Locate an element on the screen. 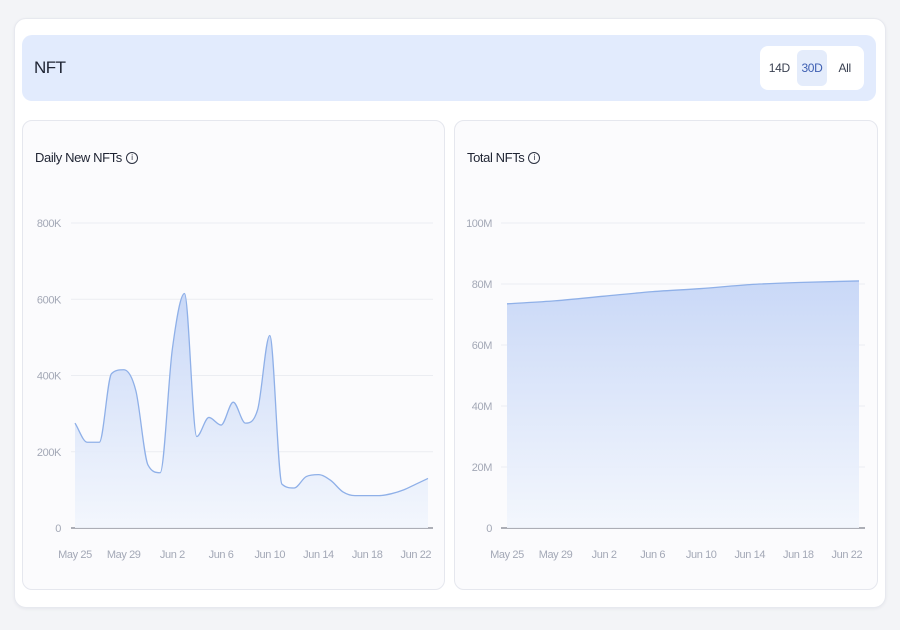 This screenshot has width=900, height=630. y-tick-label: 40M is located at coordinates (482, 407).